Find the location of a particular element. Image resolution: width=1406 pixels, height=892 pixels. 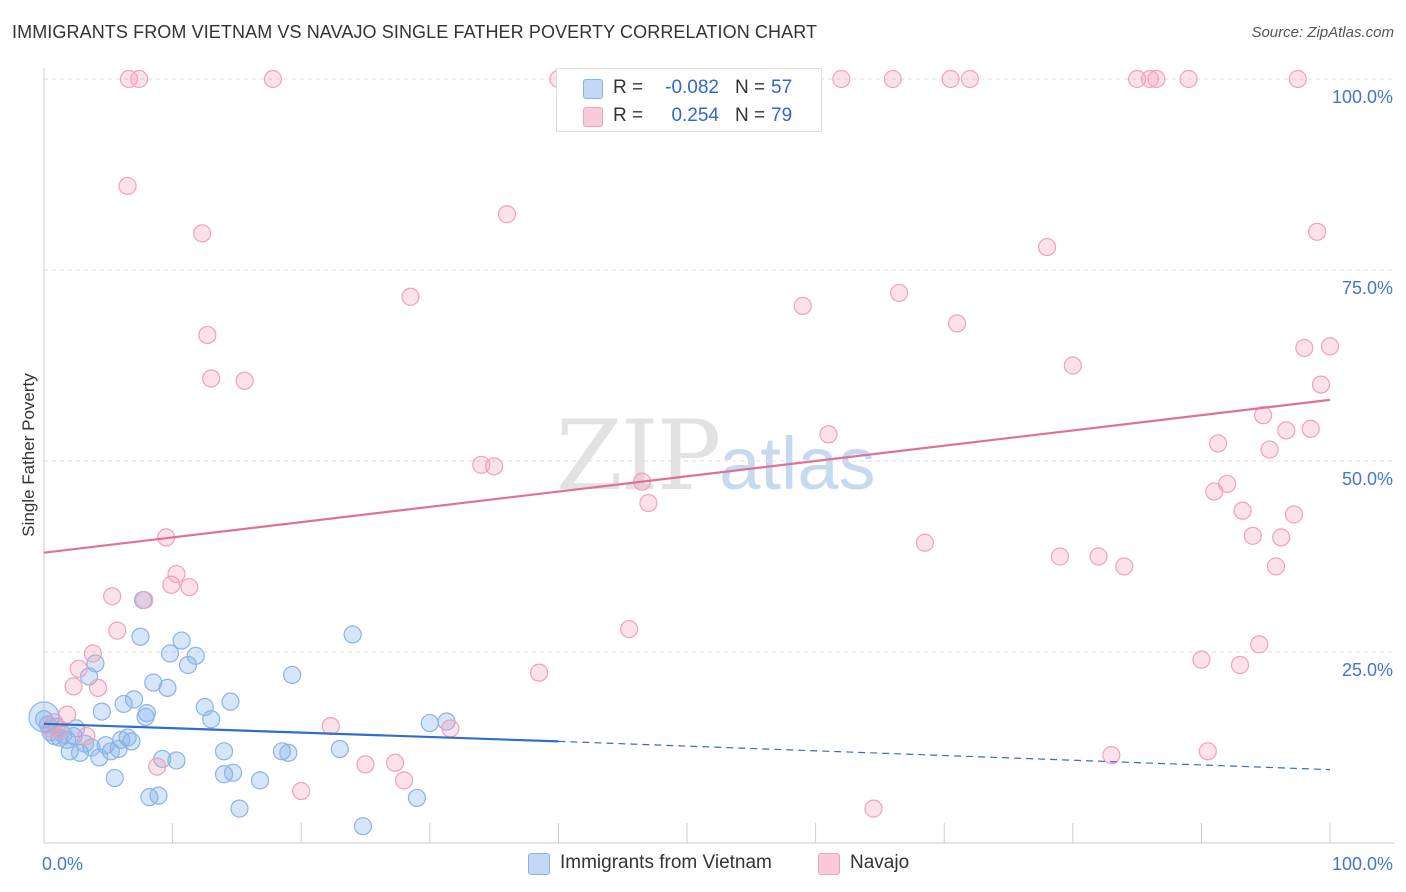

series-legend-label: Immigrants from Vietnam is located at coordinates (666, 862).